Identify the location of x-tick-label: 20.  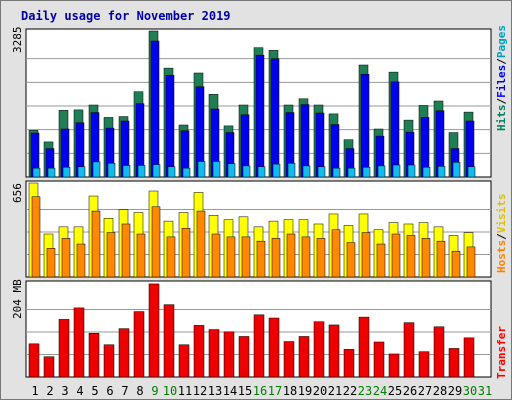
(320, 391).